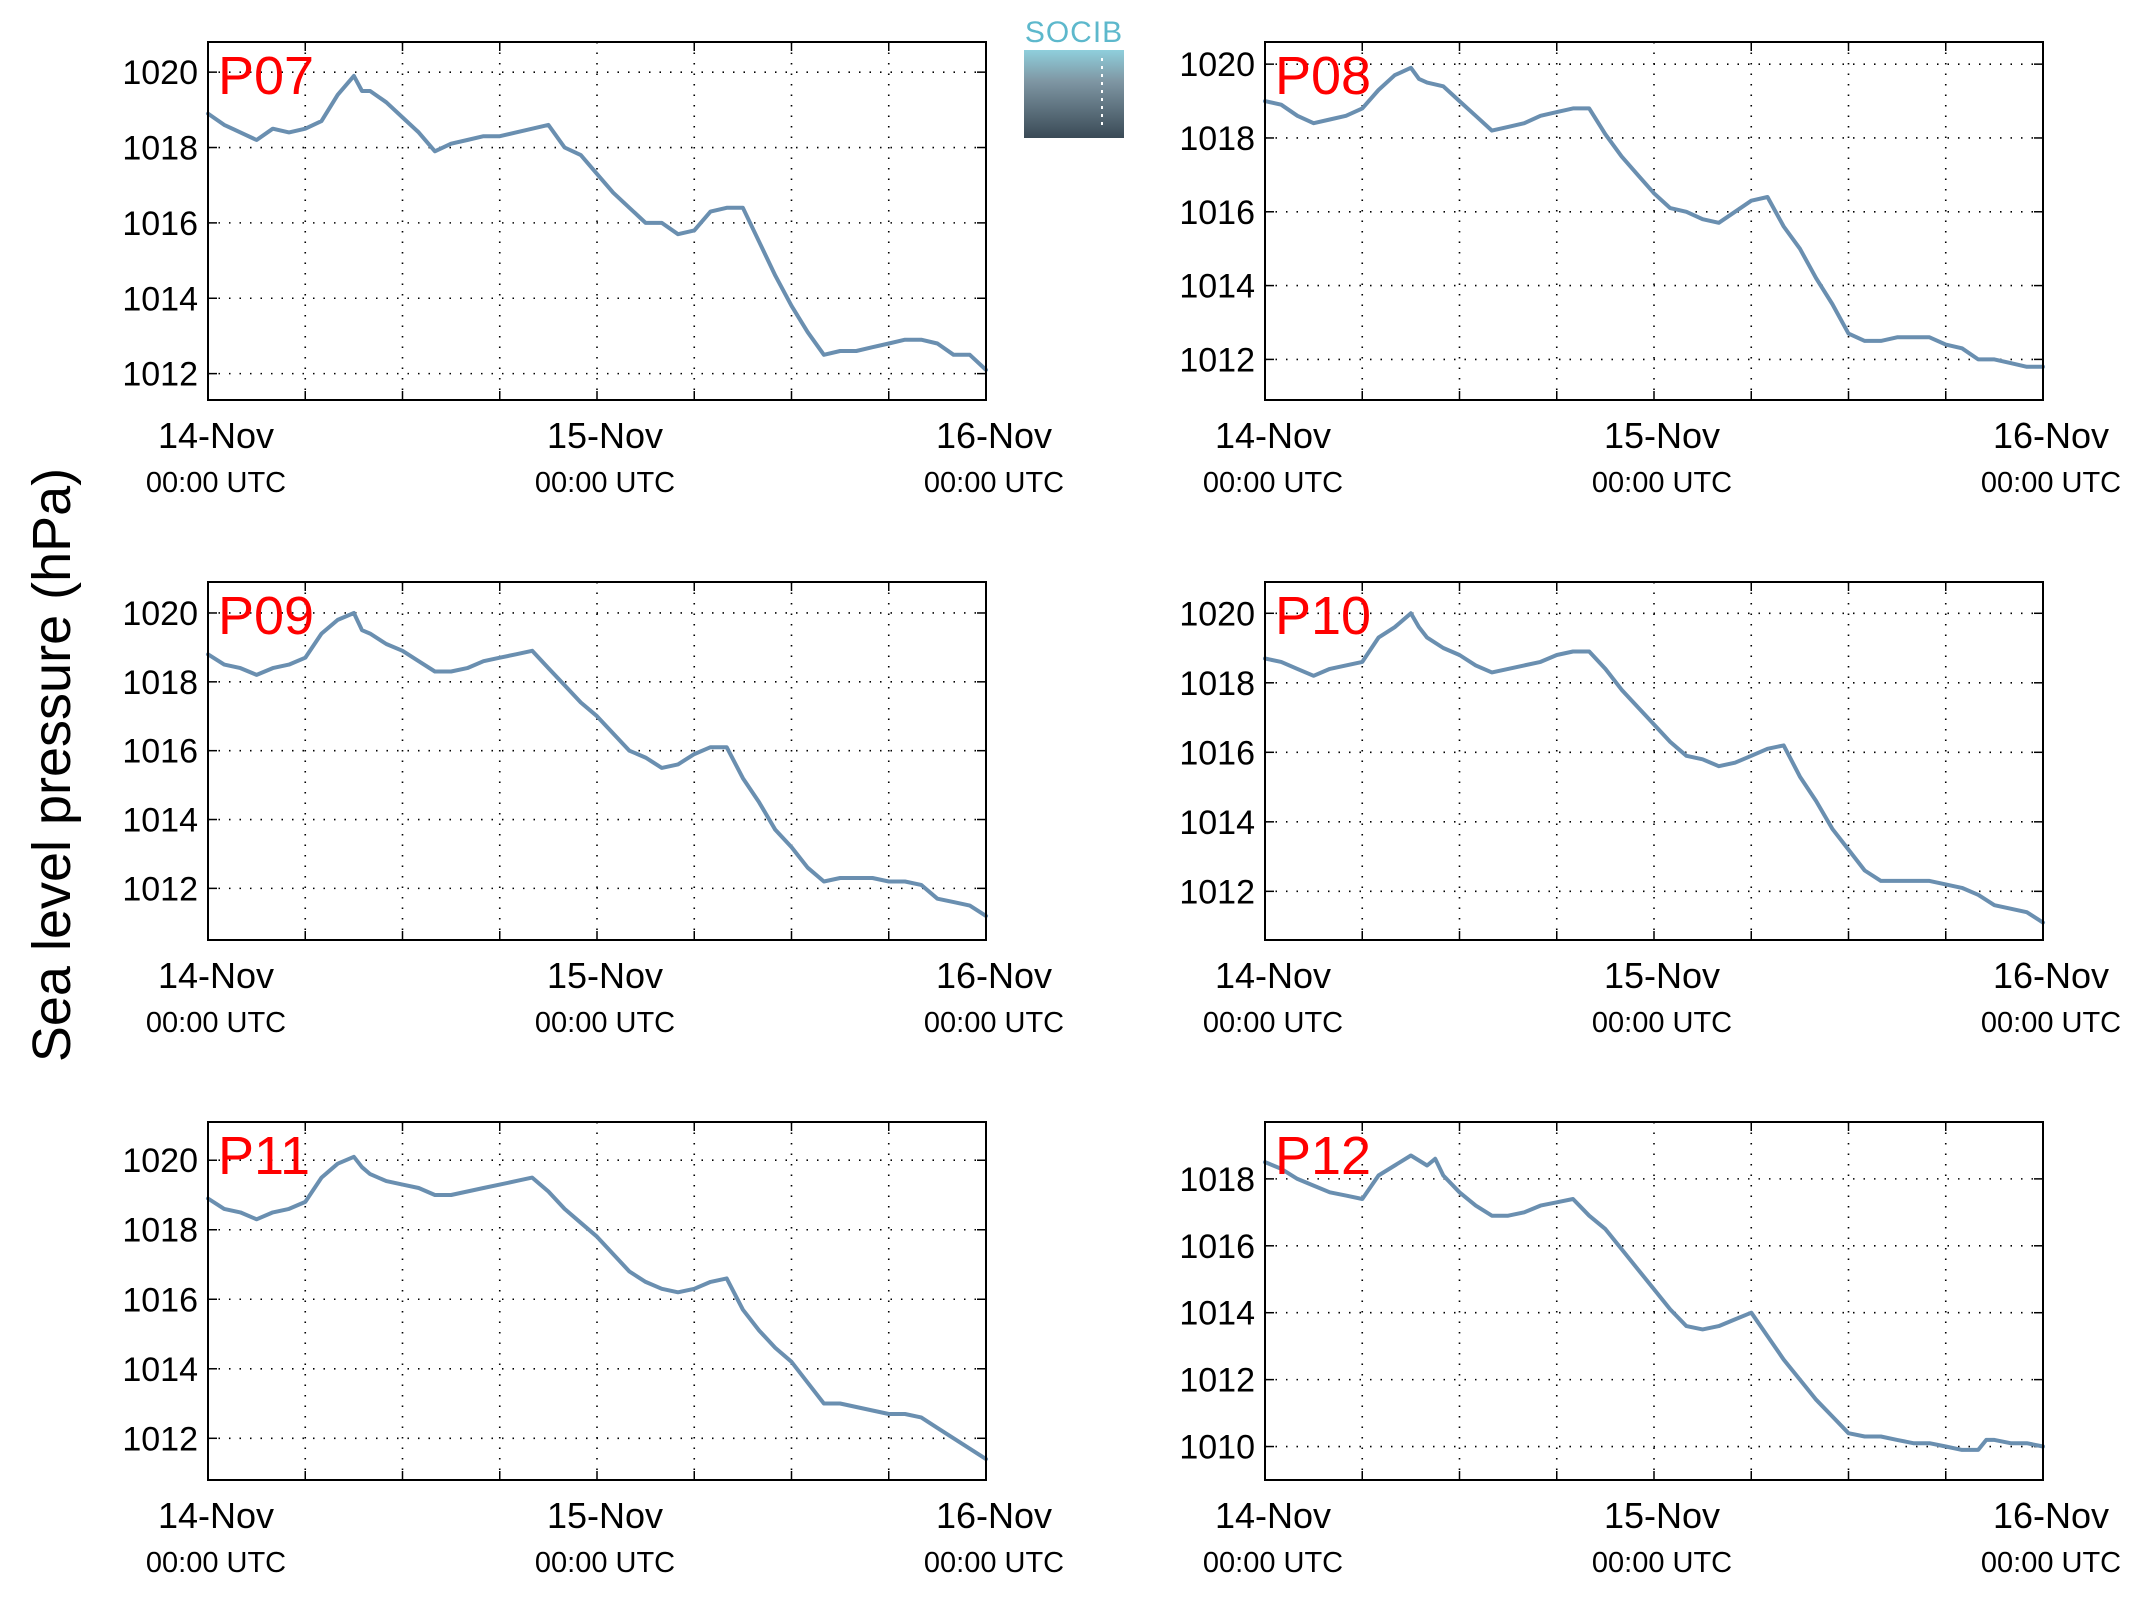 The image size is (2133, 1608). What do you see at coordinates (1074, 32) in the screenshot?
I see `socib-logo-text: SOCIB` at bounding box center [1074, 32].